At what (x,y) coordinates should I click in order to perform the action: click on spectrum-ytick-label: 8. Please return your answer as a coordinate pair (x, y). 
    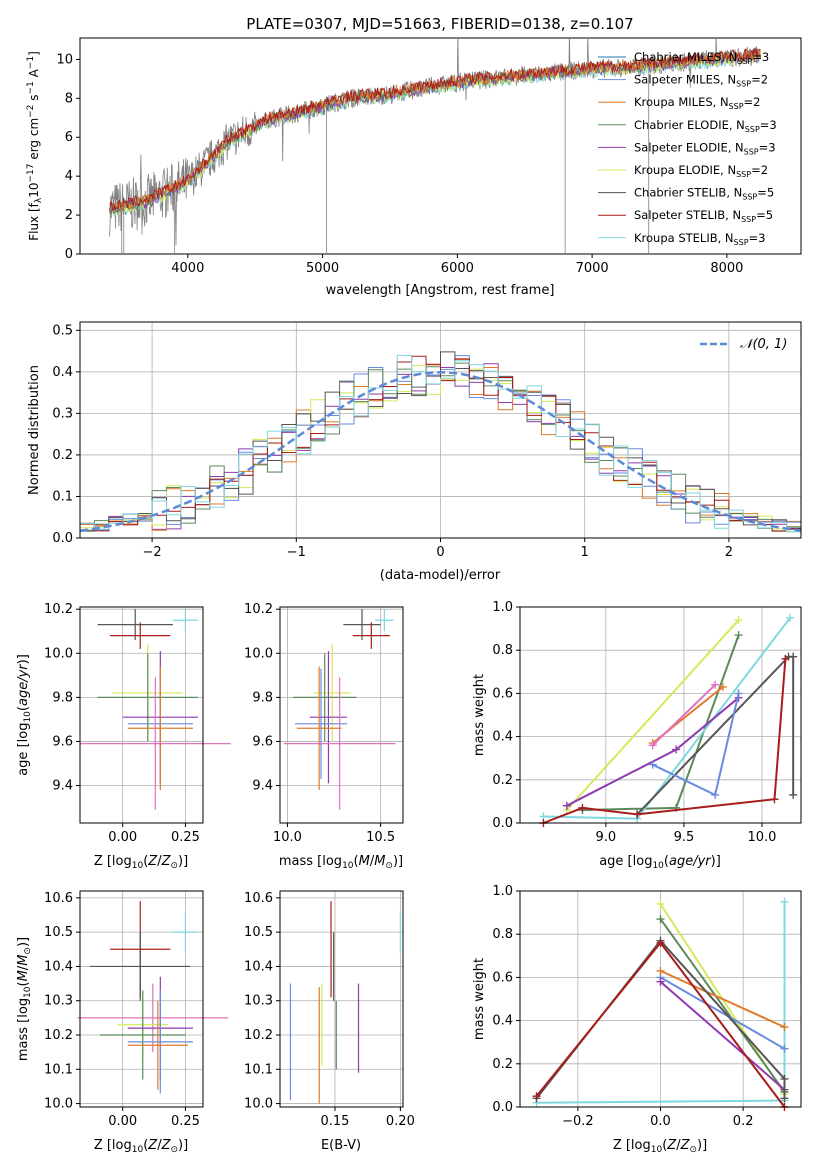
    Looking at the image, I should click on (69, 98).